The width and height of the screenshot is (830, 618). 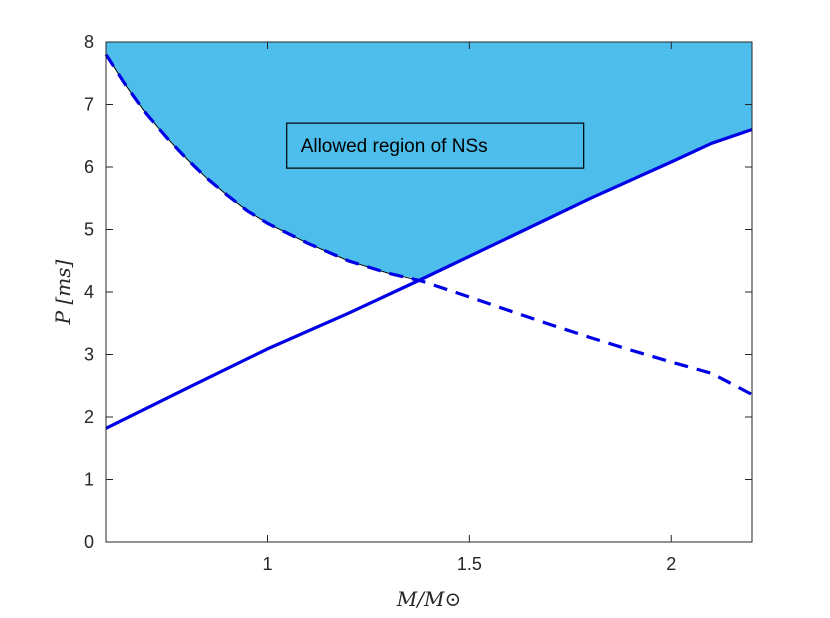 I want to click on x-tick-label: 2, so click(x=671, y=564).